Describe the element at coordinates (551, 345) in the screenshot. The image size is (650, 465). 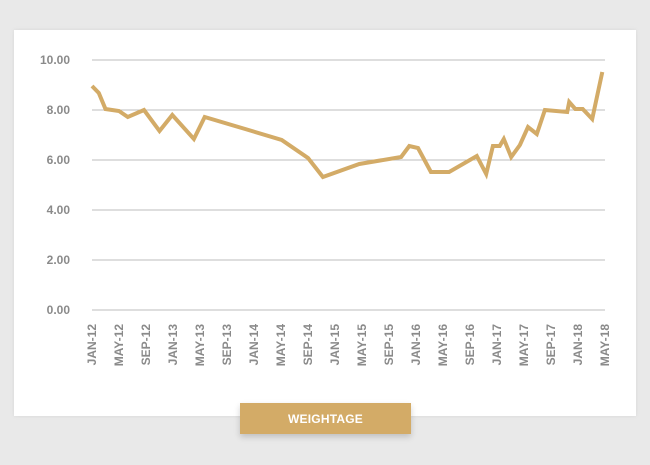
I see `x-tick-label: SEP-17` at that location.